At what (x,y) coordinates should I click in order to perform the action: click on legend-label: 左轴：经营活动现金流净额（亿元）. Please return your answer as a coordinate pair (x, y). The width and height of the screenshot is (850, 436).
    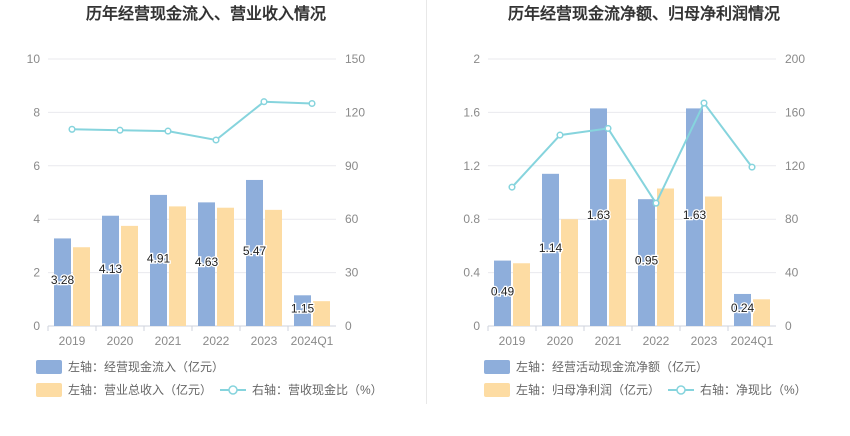
    Looking at the image, I should click on (612, 366).